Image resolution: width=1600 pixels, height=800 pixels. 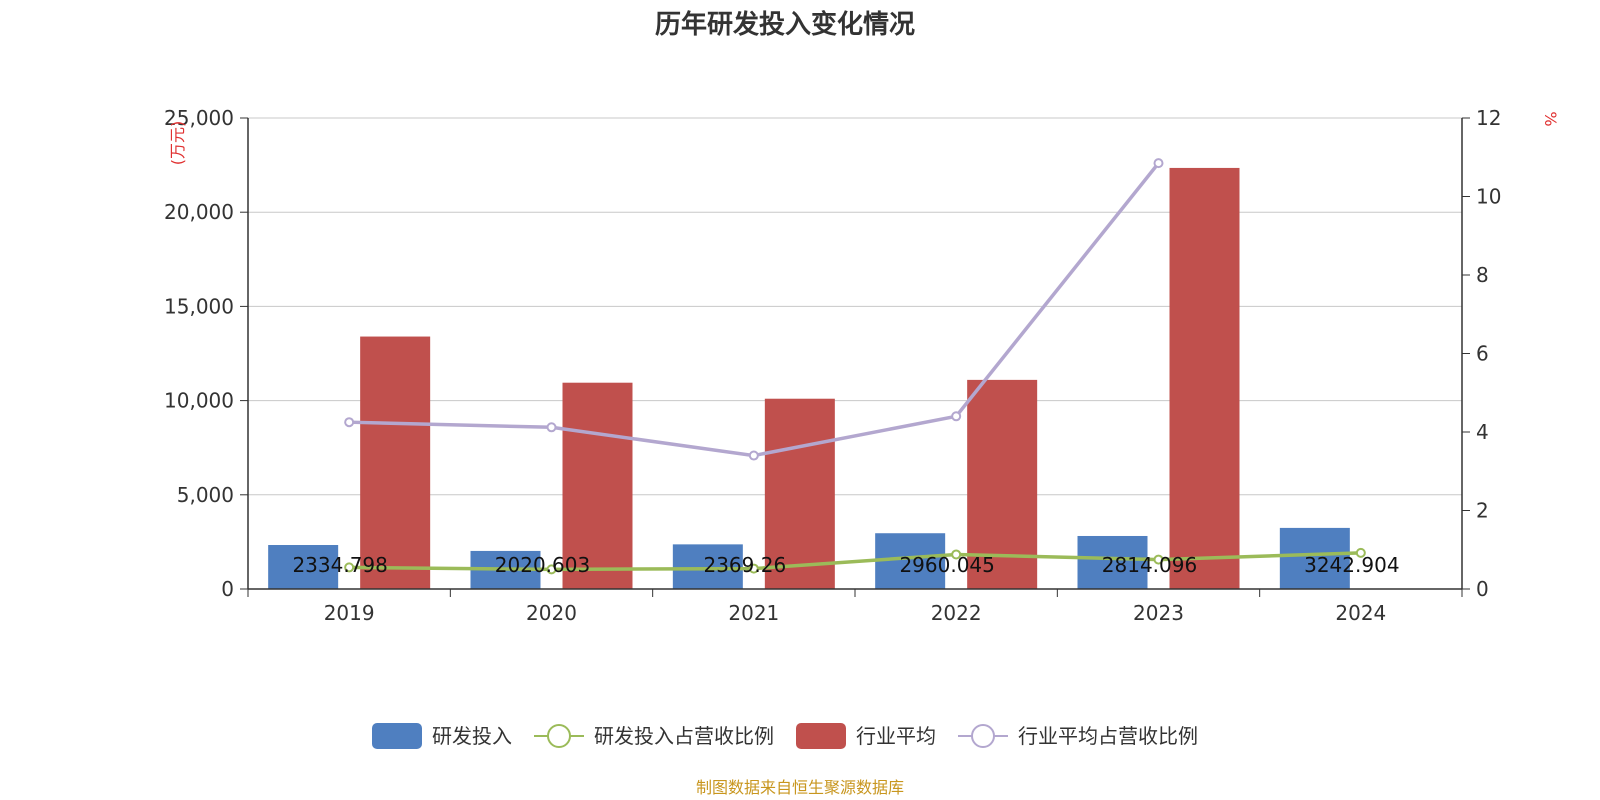 I want to click on legend-label: 研发投入, so click(x=472, y=736).